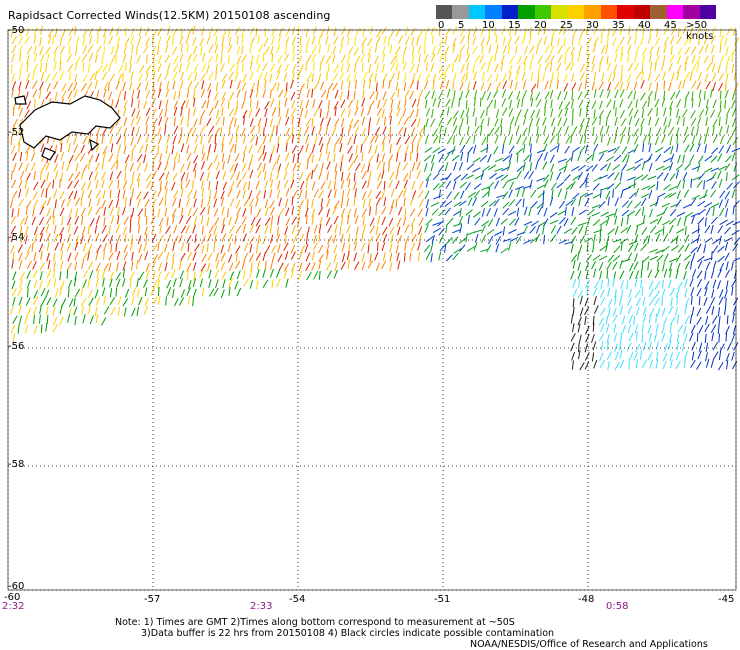  Describe the element at coordinates (526, 12) in the screenshot. I see `legend-swatch` at that location.